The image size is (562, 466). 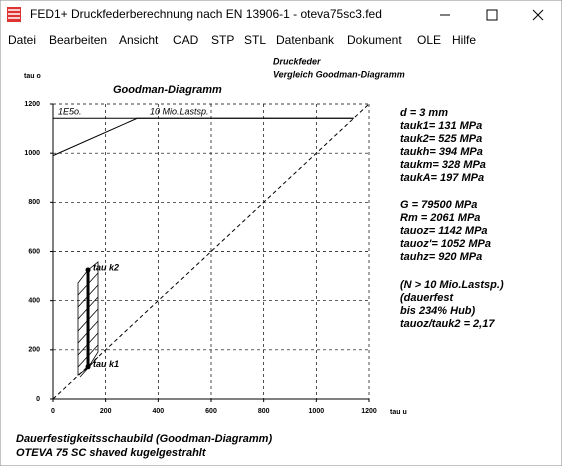 I want to click on y-axis-label: tau o, so click(x=32, y=76).